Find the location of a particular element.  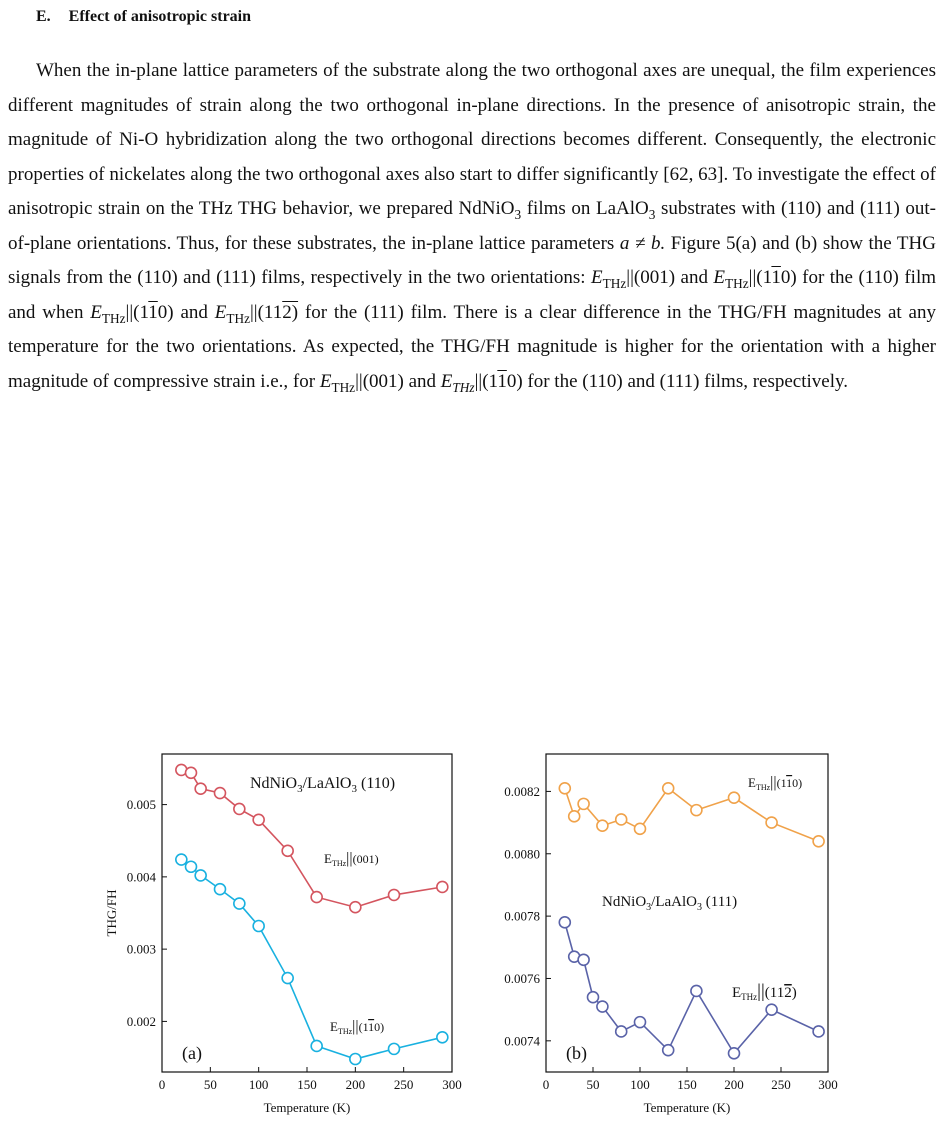

y-tick-label: 0.0082 is located at coordinates (522, 791).